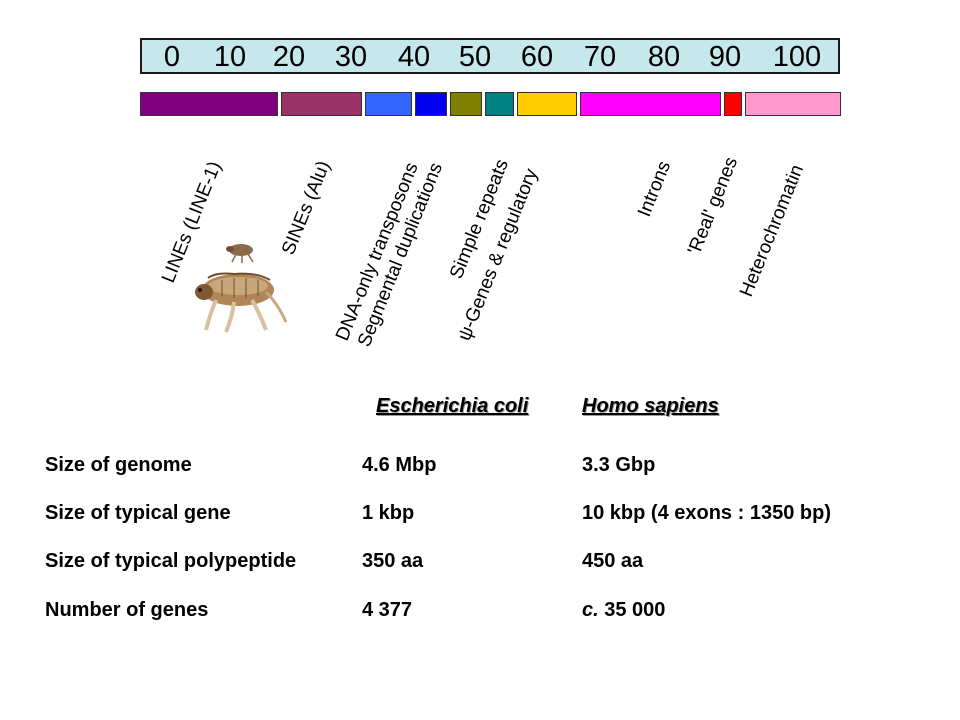  Describe the element at coordinates (547, 104) in the screenshot. I see `segment-regulatory` at that location.